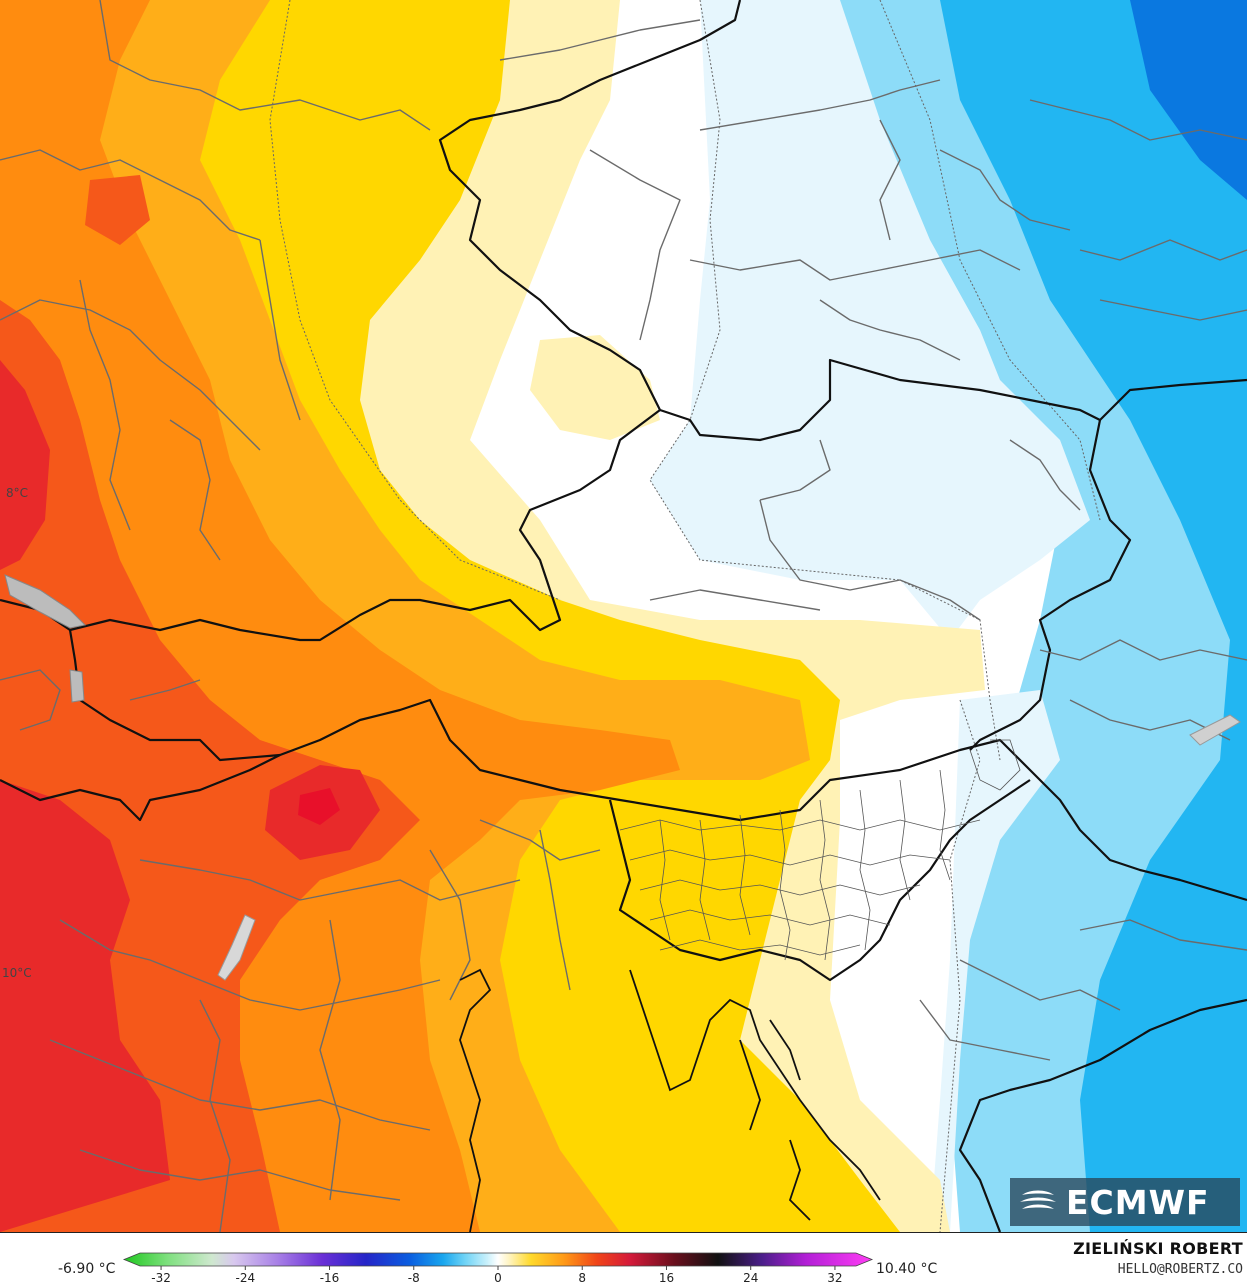 The width and height of the screenshot is (1247, 1287). What do you see at coordinates (1158, 1248) in the screenshot?
I see `author-name: ZIELIŃSKI ROBERT` at bounding box center [1158, 1248].